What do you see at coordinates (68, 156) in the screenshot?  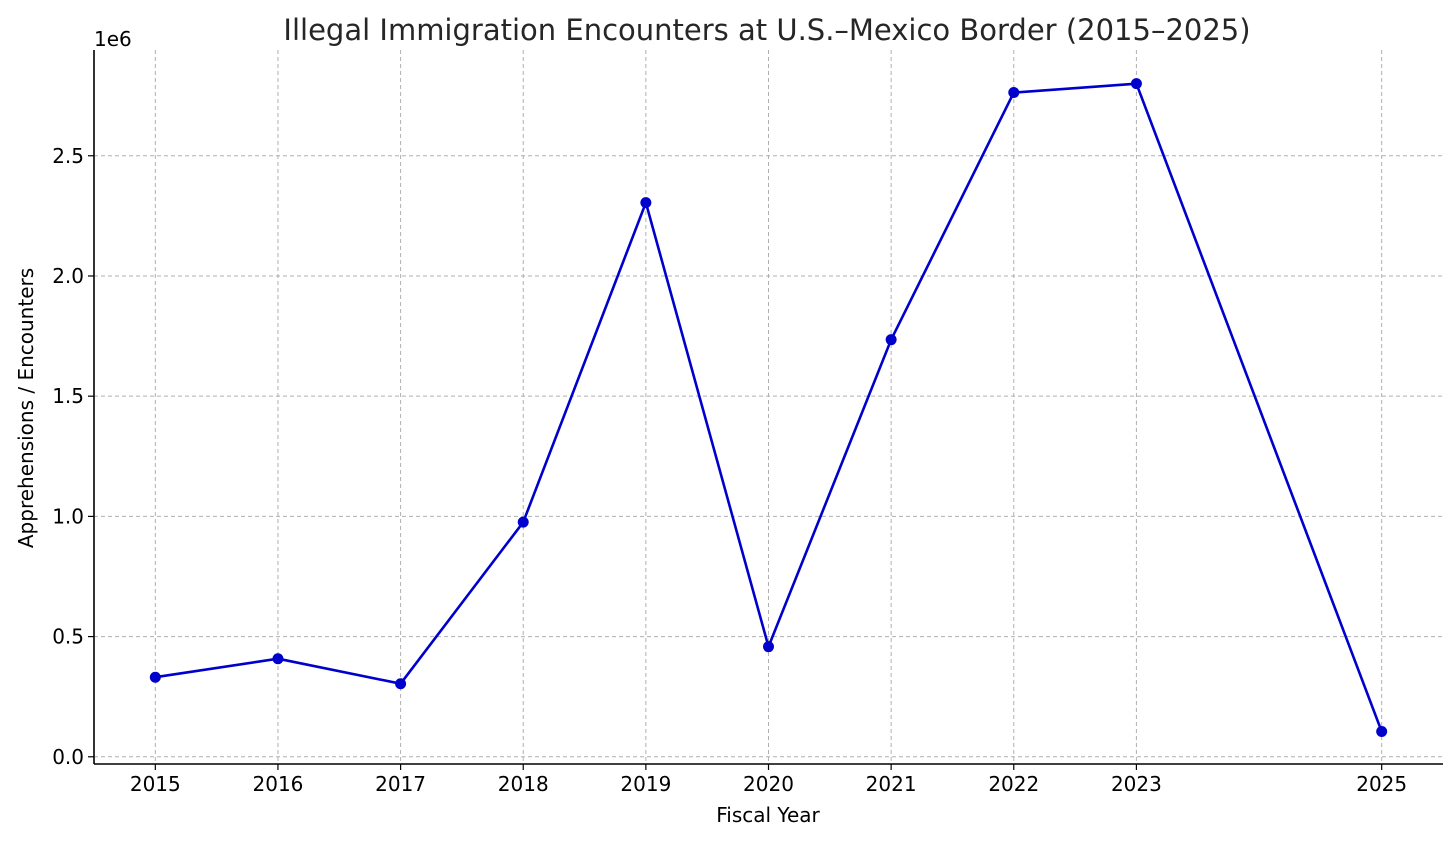 I see `y-tick-label: 2.5` at bounding box center [68, 156].